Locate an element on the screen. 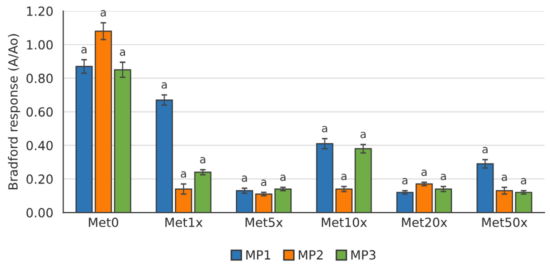 Image resolution: width=550 pixels, height=276 pixels. x-tick-label: Met20x is located at coordinates (425, 223).